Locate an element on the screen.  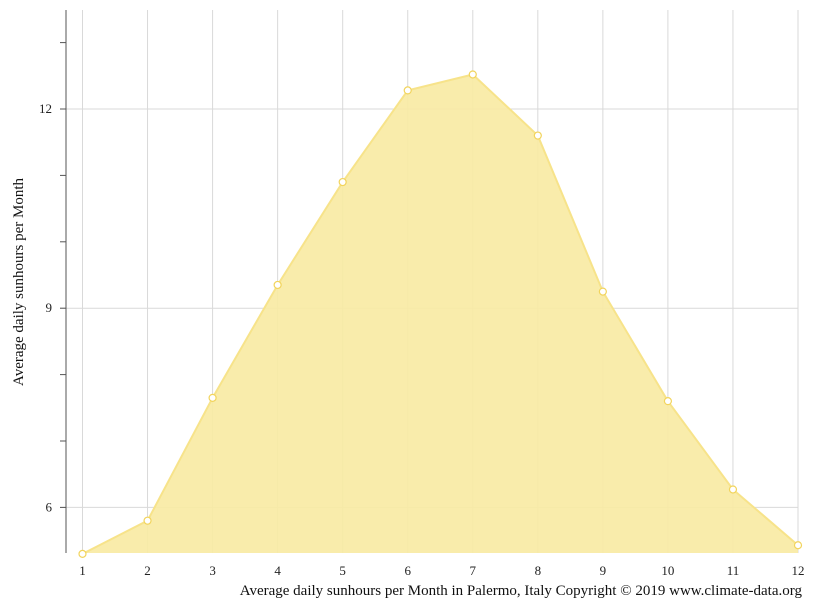
y-tick-labels: 6 9 12 is located at coordinates (46, 307).